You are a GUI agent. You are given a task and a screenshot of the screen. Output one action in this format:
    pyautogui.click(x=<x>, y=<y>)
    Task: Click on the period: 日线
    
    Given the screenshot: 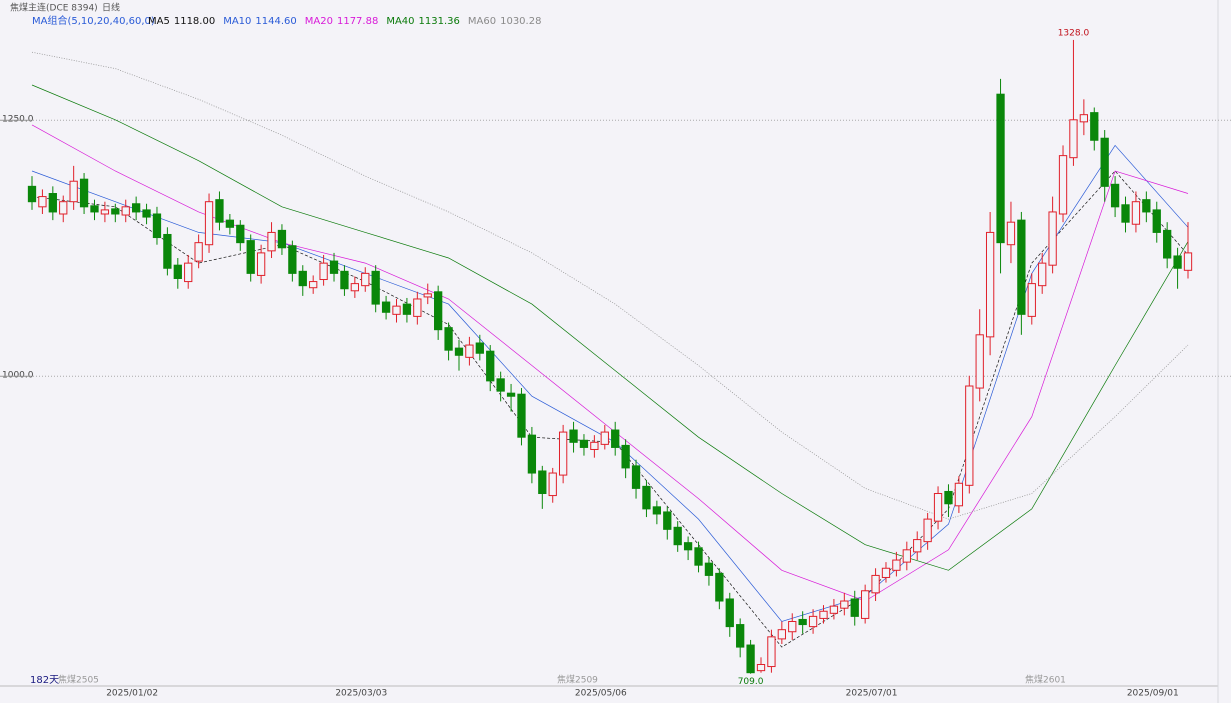 What is the action you would take?
    pyautogui.click(x=111, y=8)
    